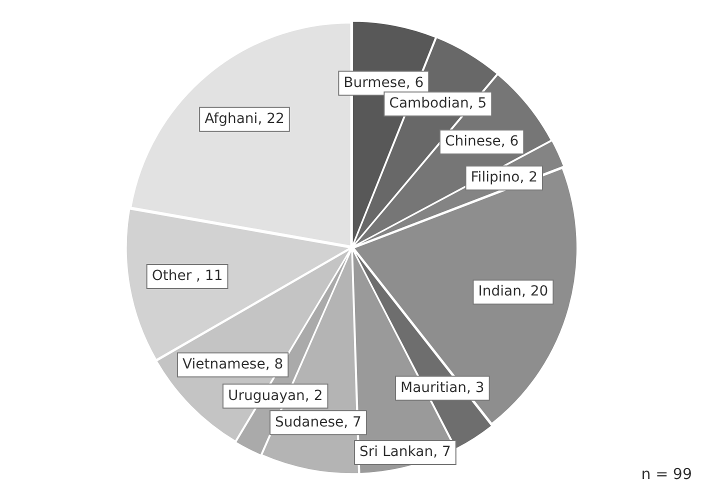 The height and width of the screenshot is (495, 704). I want to click on slice-label: Sudanese, so click(309, 422).